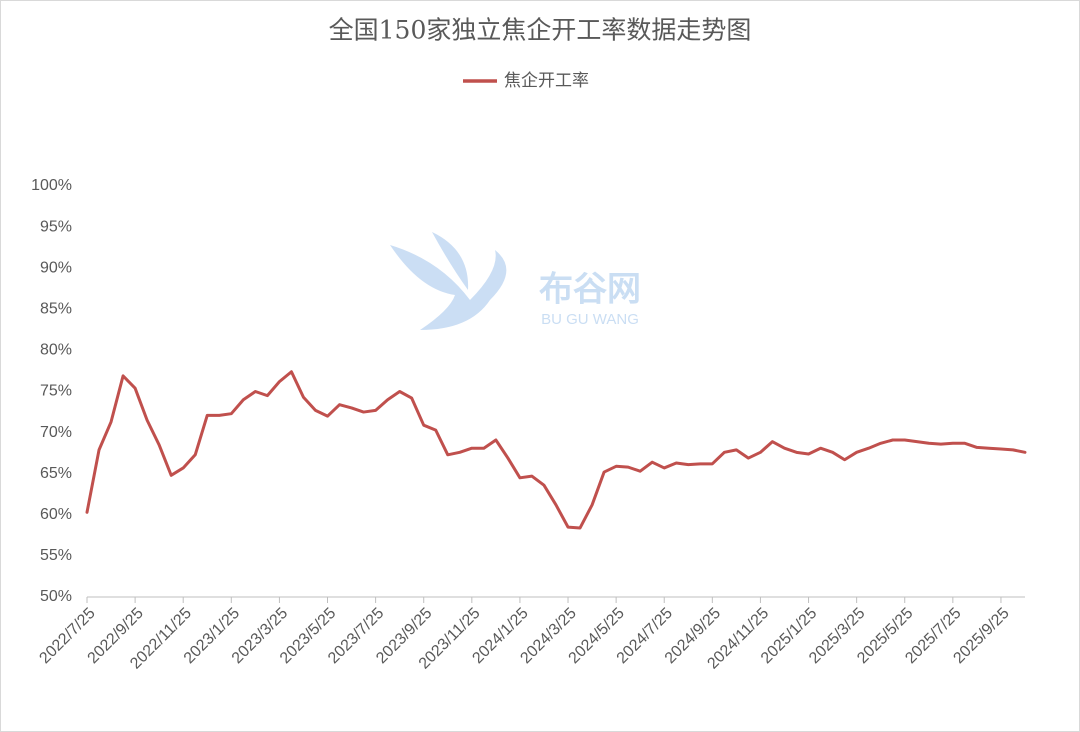 This screenshot has height=732, width=1080. What do you see at coordinates (590, 319) in the screenshot?
I see `watermark-subtext: BU GU WANG` at bounding box center [590, 319].